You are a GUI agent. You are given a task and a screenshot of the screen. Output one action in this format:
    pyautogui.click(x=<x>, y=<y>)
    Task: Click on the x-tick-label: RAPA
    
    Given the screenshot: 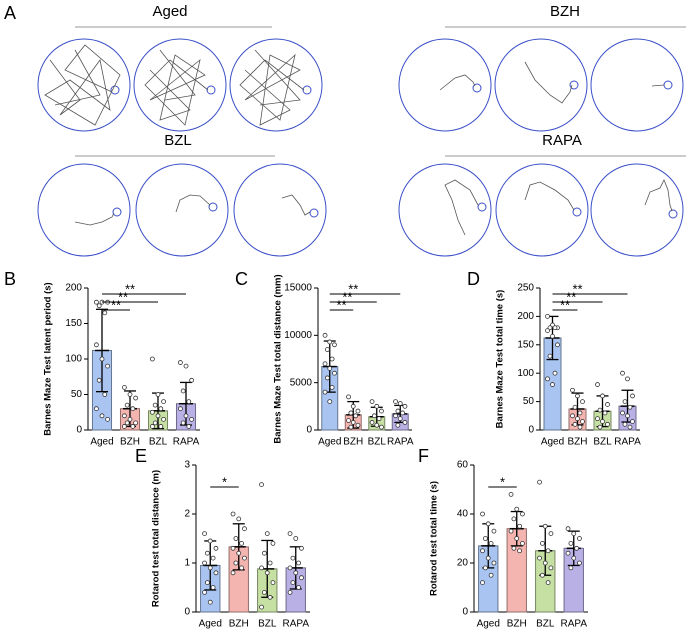 What is the action you would take?
    pyautogui.click(x=296, y=624)
    